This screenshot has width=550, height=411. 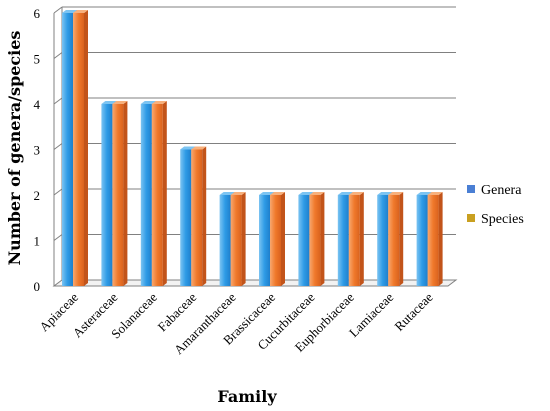 I want to click on bar-side-species-apiaceae, so click(x=86, y=148).